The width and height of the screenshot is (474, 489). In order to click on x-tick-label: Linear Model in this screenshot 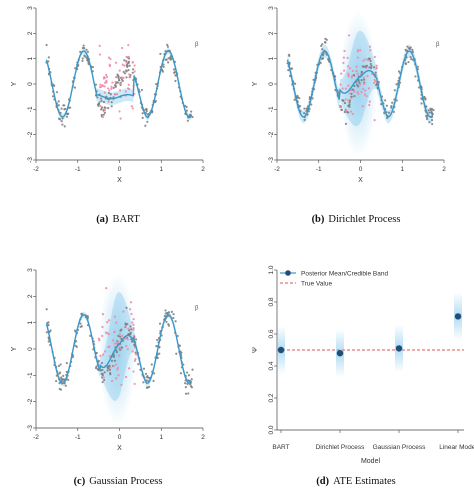, I will do `click(456, 447)`.